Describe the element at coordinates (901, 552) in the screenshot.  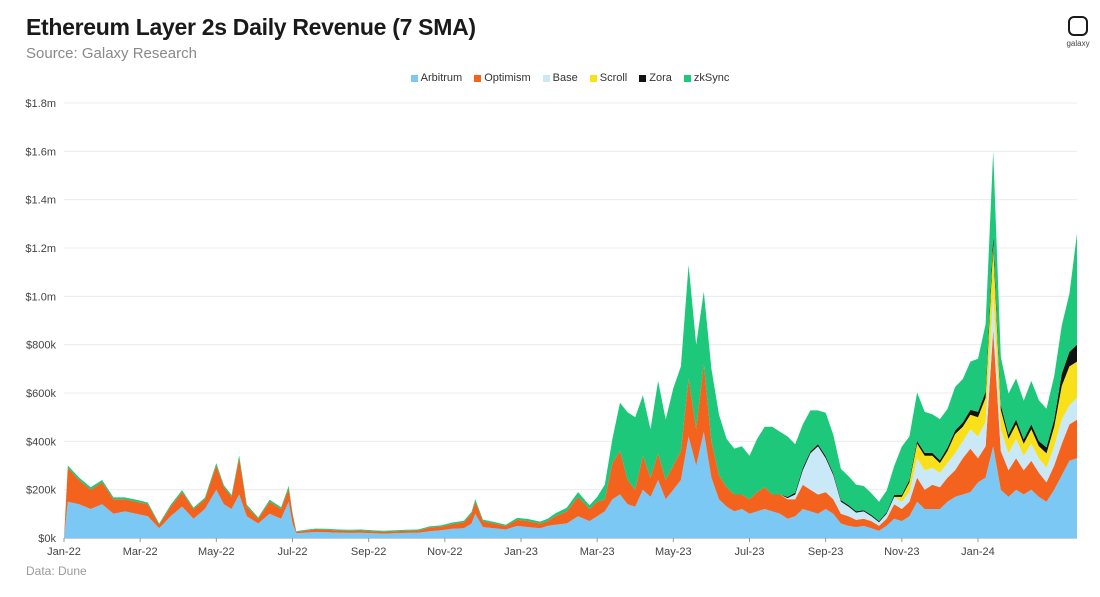
I see `x-tick-label: Nov-23` at that location.